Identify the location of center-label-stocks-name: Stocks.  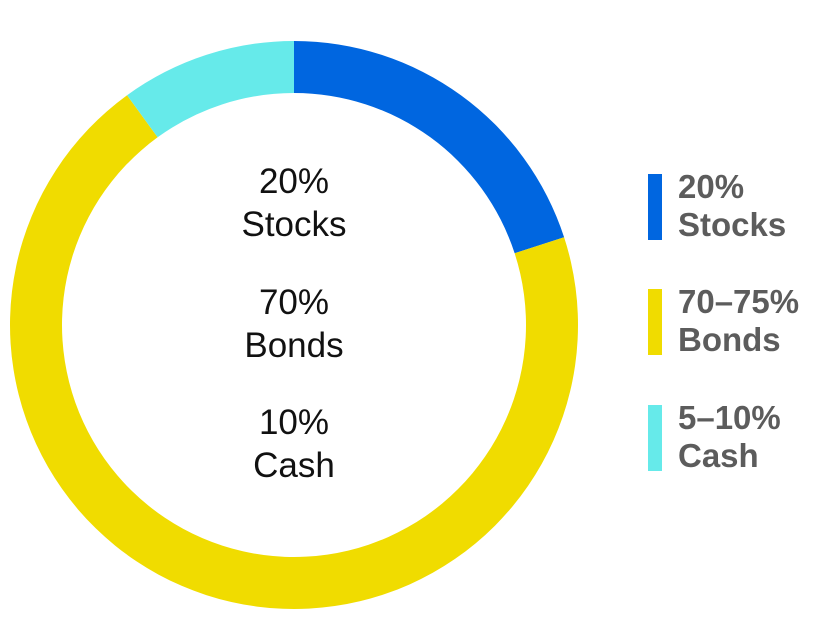
(294, 224).